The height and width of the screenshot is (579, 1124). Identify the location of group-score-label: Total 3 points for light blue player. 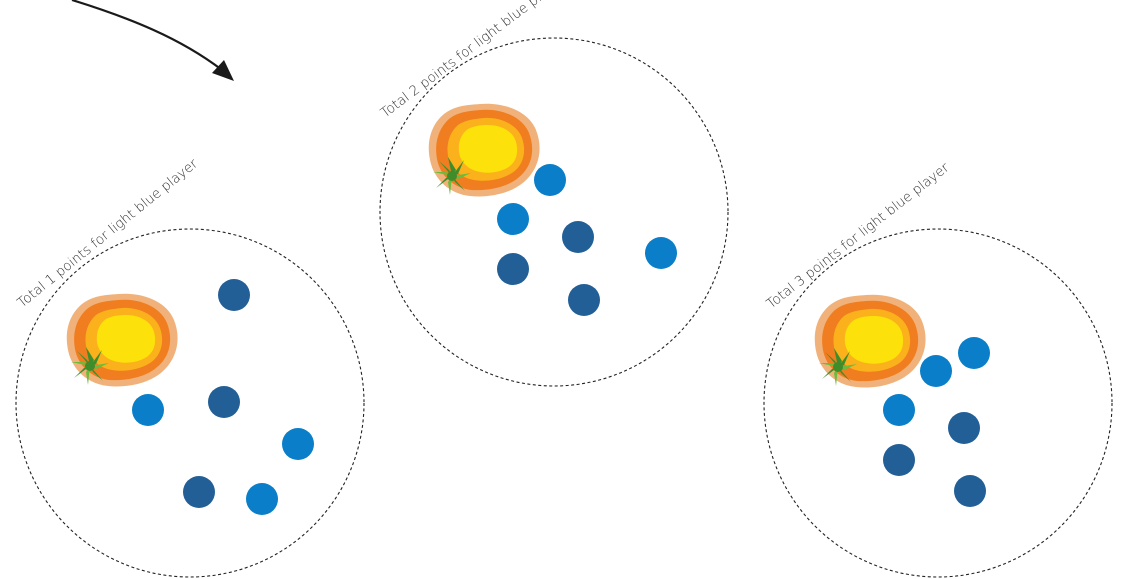
(858, 236).